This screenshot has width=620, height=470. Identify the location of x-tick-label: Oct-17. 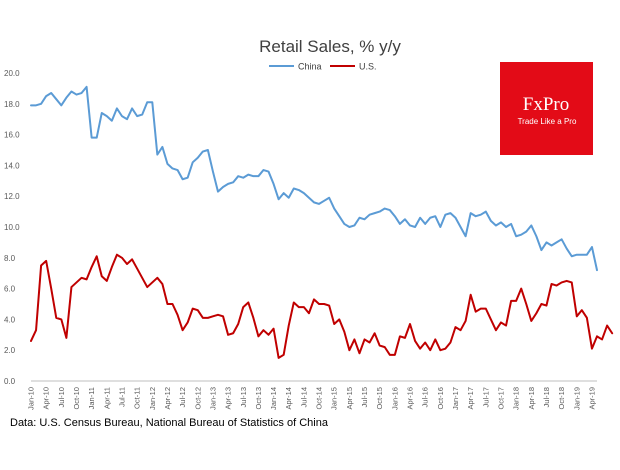
(500, 398).